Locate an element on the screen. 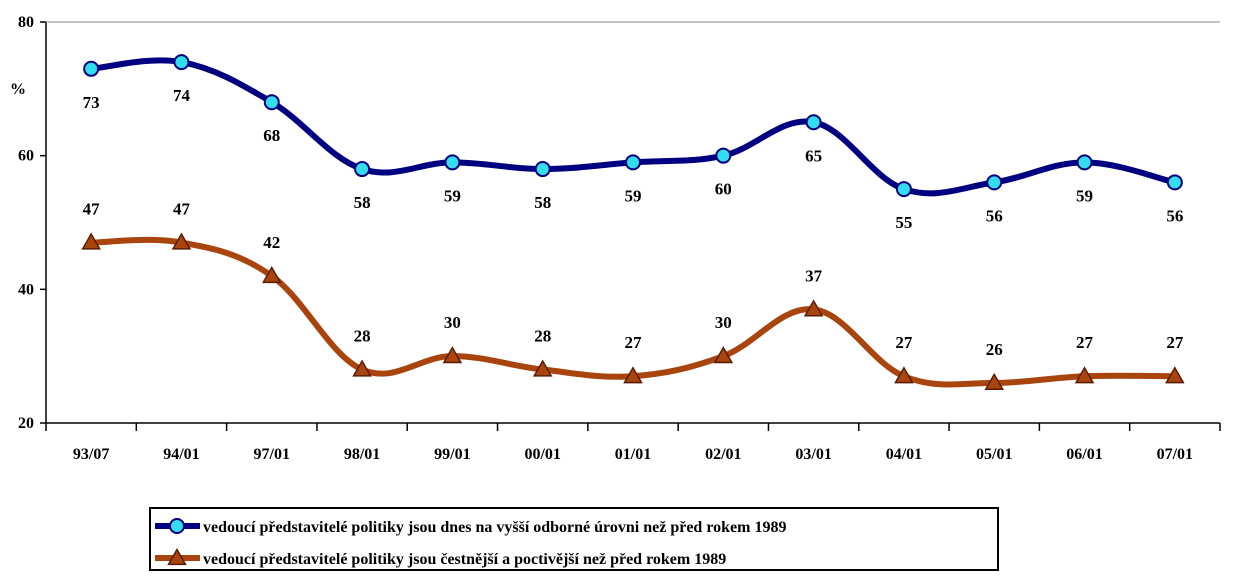  y-tick-label: 20 is located at coordinates (26, 423).